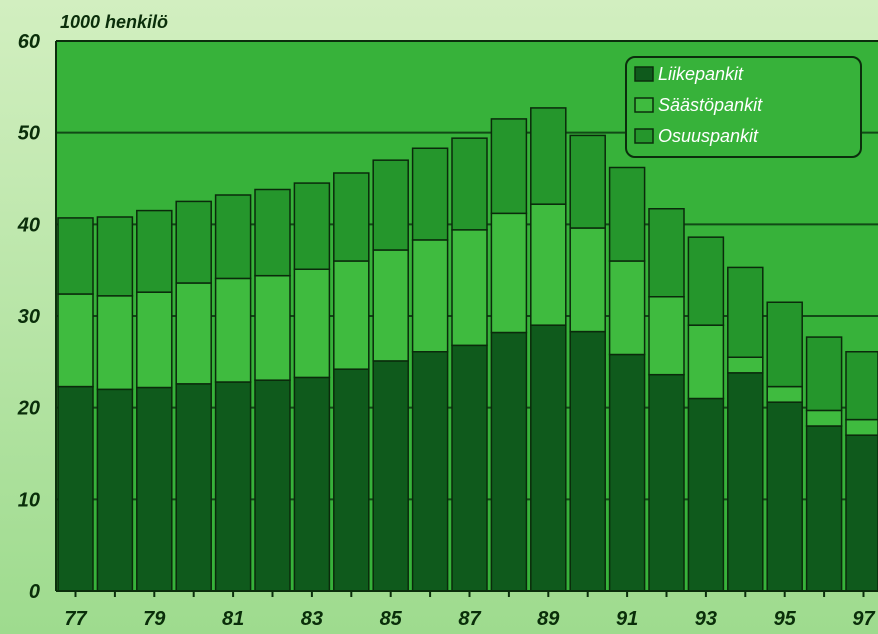  Describe the element at coordinates (701, 74) in the screenshot. I see `legend-label: Liikepankit` at that location.